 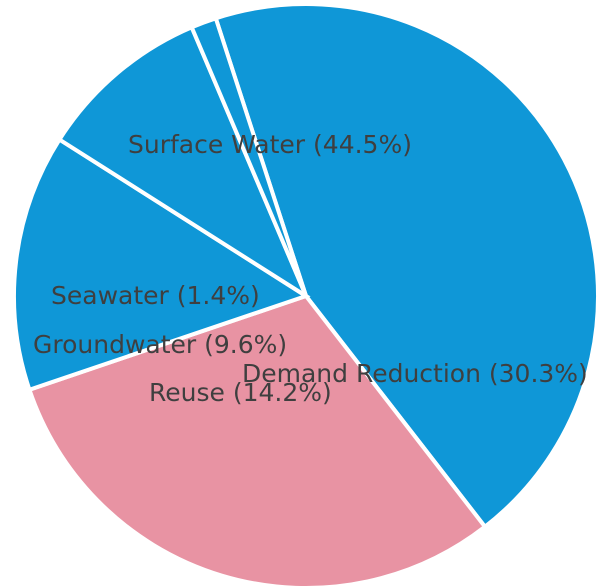 I want to click on slice-label-seawater: Seawater (1.4%), so click(x=155, y=295).